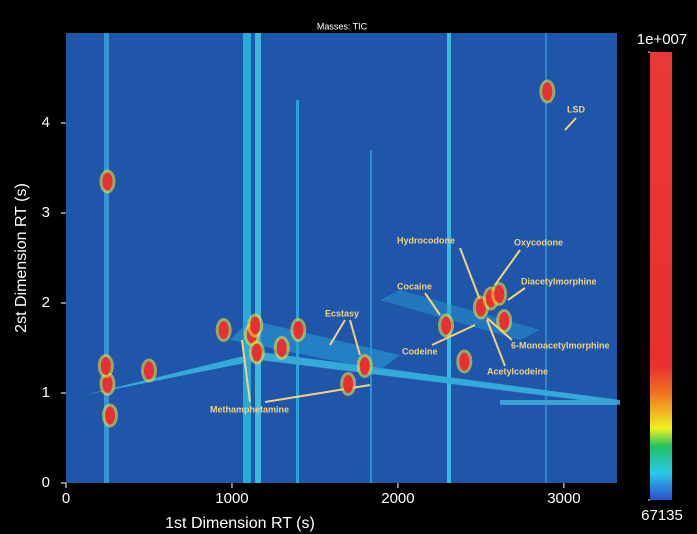 Image resolution: width=697 pixels, height=534 pixels. Describe the element at coordinates (662, 515) in the screenshot. I see `colorbar-label: 67135` at that location.